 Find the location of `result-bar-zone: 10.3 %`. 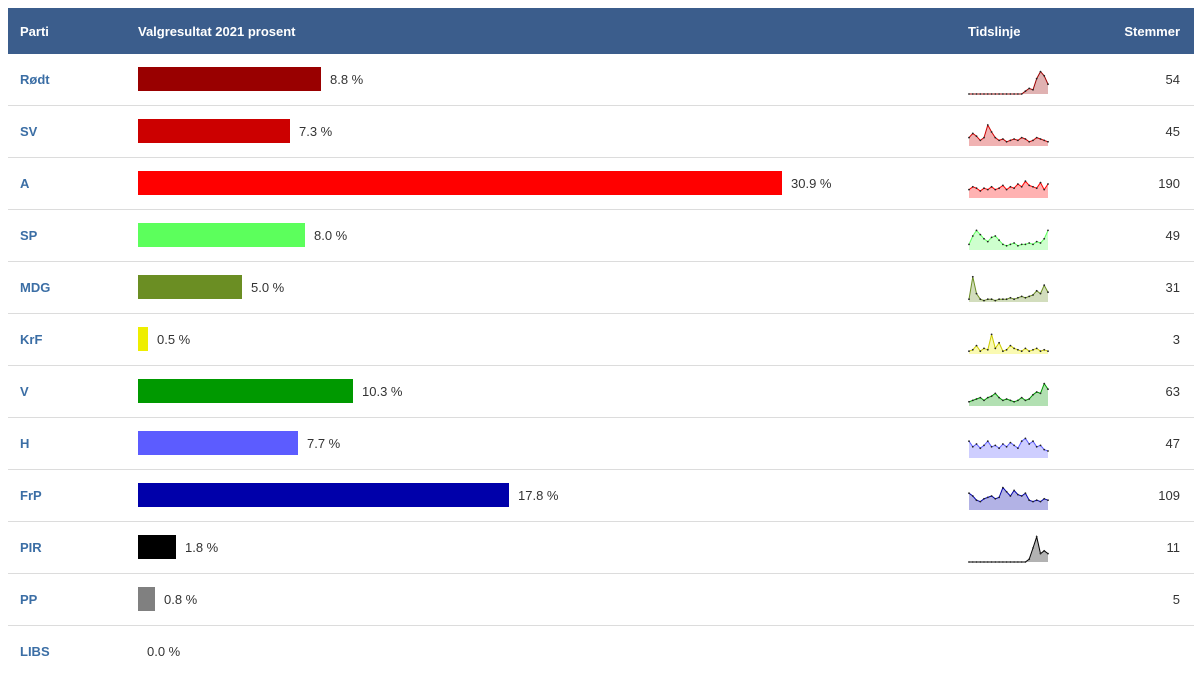

result-bar-zone: 10.3 % is located at coordinates (538, 392).